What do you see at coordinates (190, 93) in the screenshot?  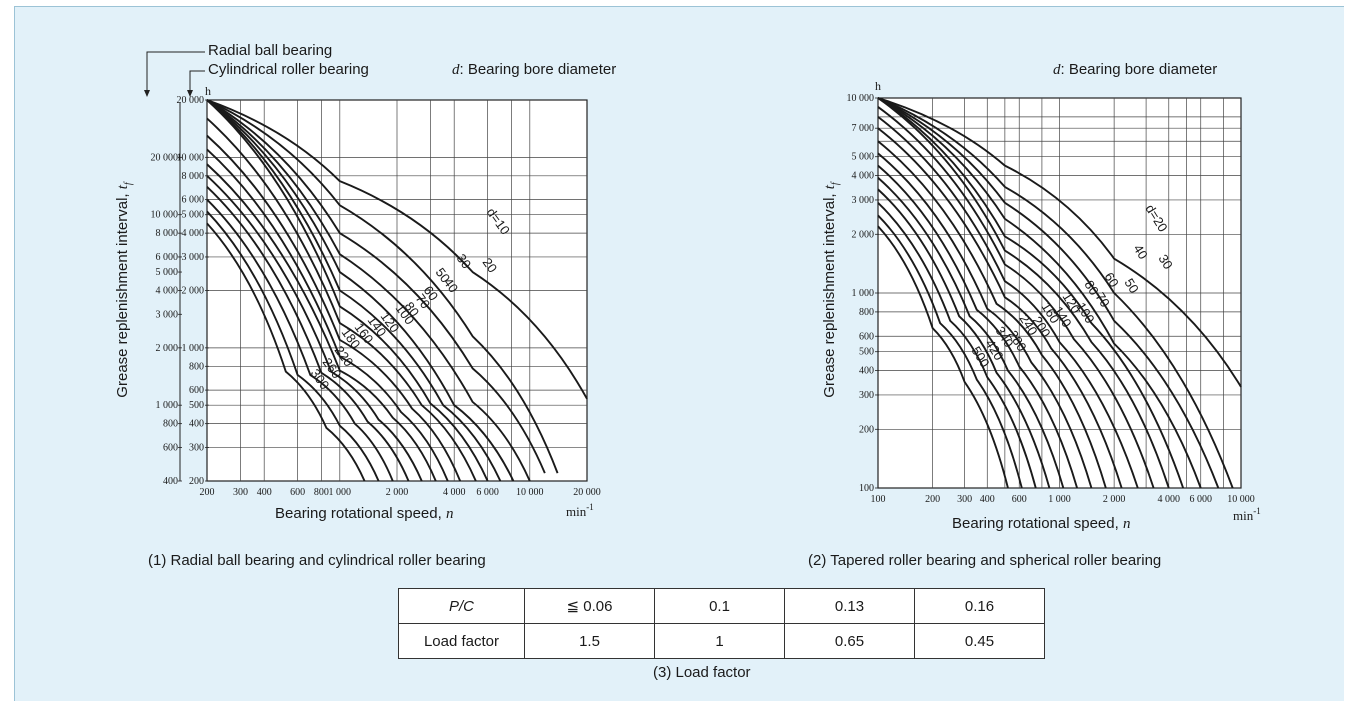 I see `cylindrical-roller-arrow-icon` at bounding box center [190, 93].